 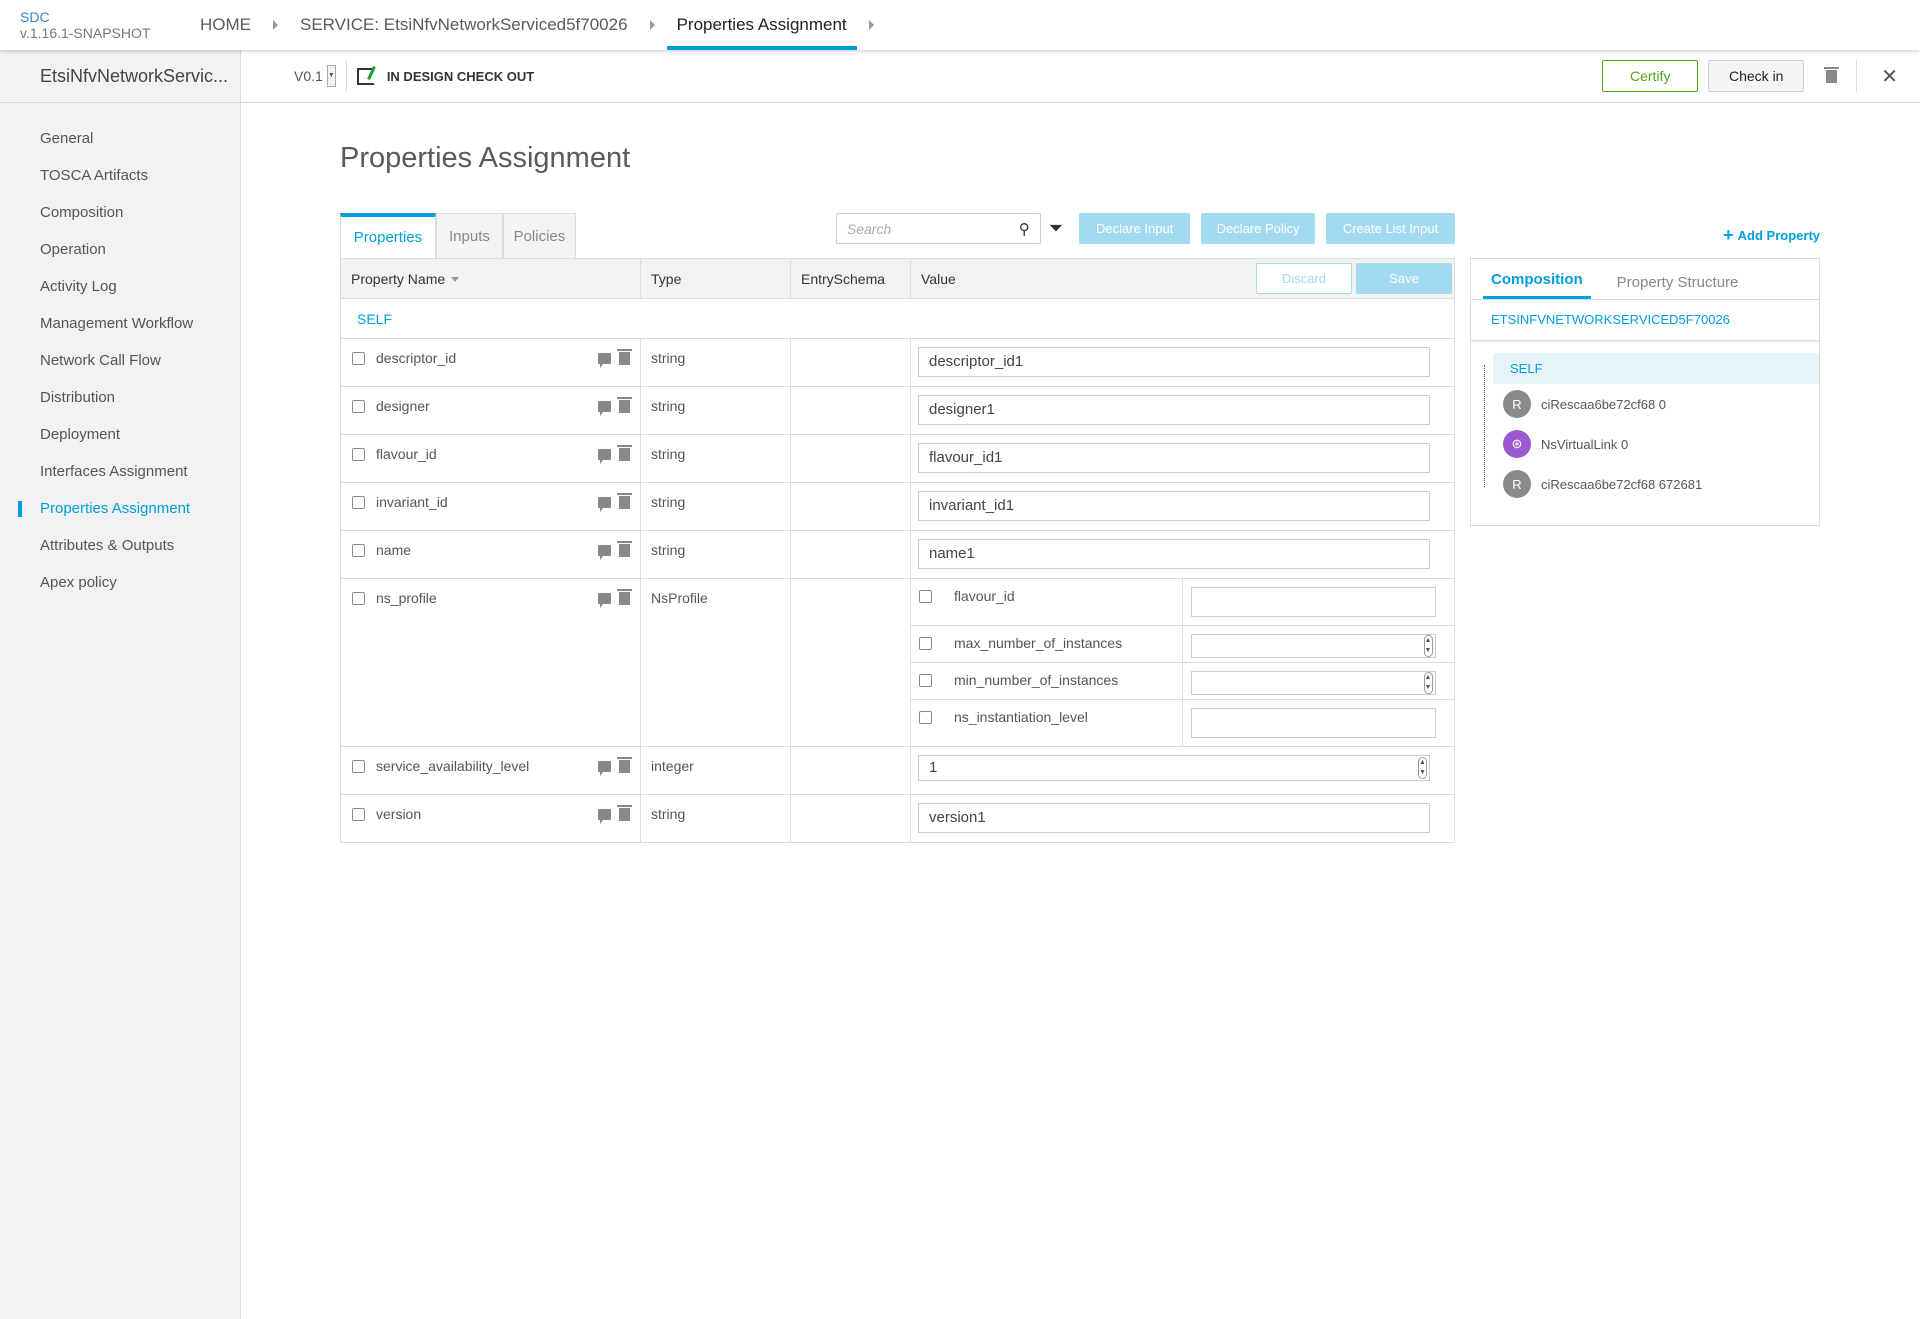 I want to click on sub-property-row: max_number_of_instances ▲ ▼, so click(x=1182, y=644).